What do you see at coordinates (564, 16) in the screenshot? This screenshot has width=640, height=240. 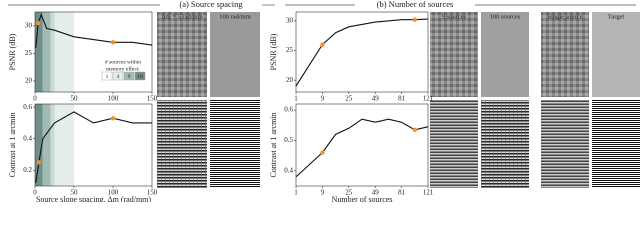 I see `image-label: Single source` at bounding box center [564, 16].